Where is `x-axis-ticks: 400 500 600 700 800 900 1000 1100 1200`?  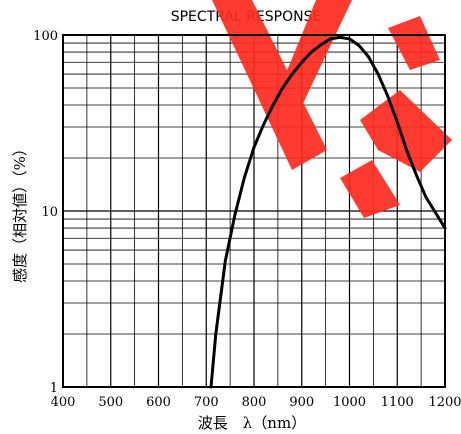
x-axis-ticks: 400 500 600 700 800 900 1000 1100 1200 is located at coordinates (256, 402).